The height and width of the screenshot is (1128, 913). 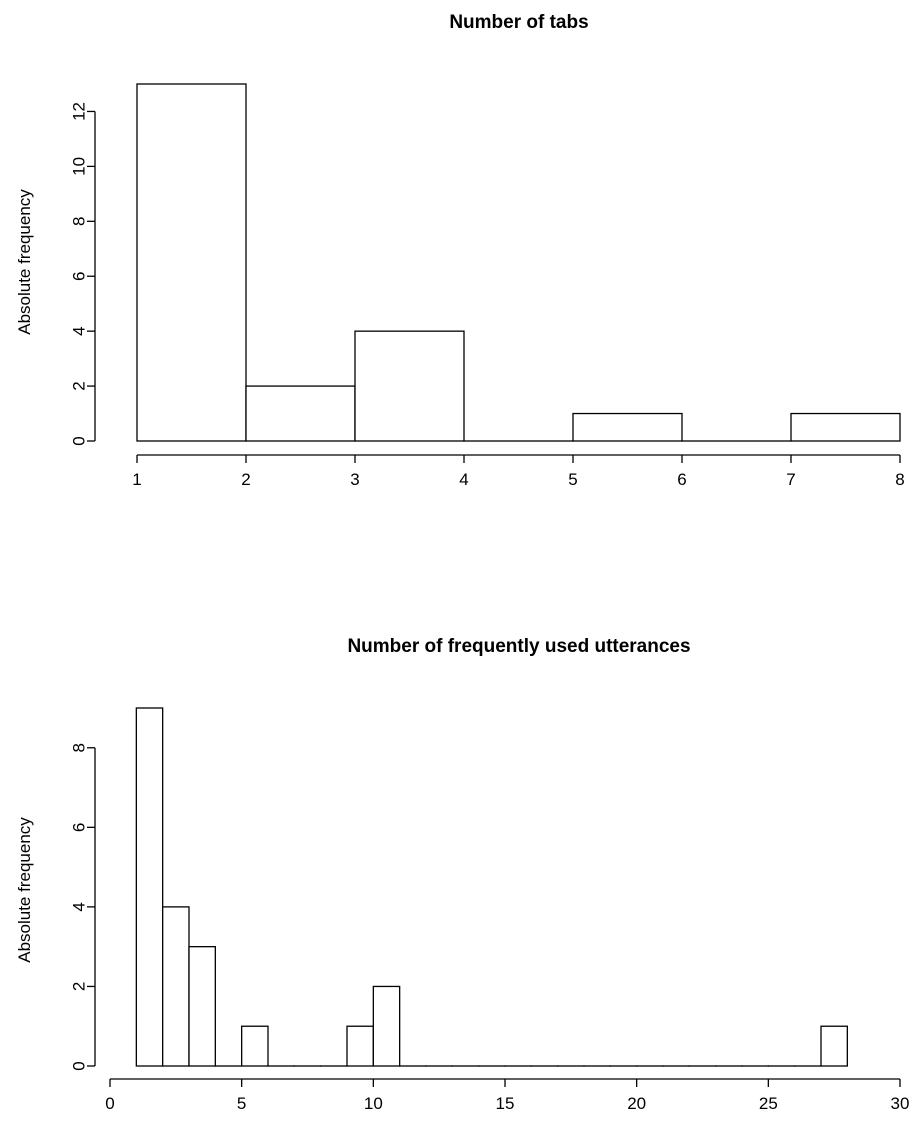 I want to click on y-tick-label: 12, so click(x=79, y=111).